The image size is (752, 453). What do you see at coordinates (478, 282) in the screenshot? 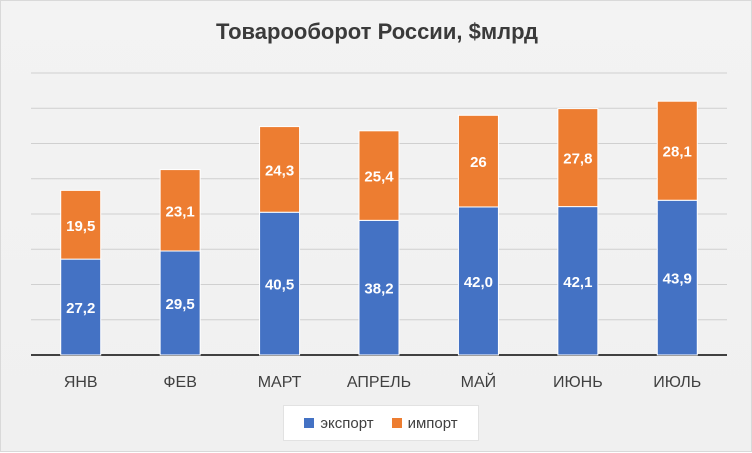
I see `data-label: 42,0` at bounding box center [478, 282].